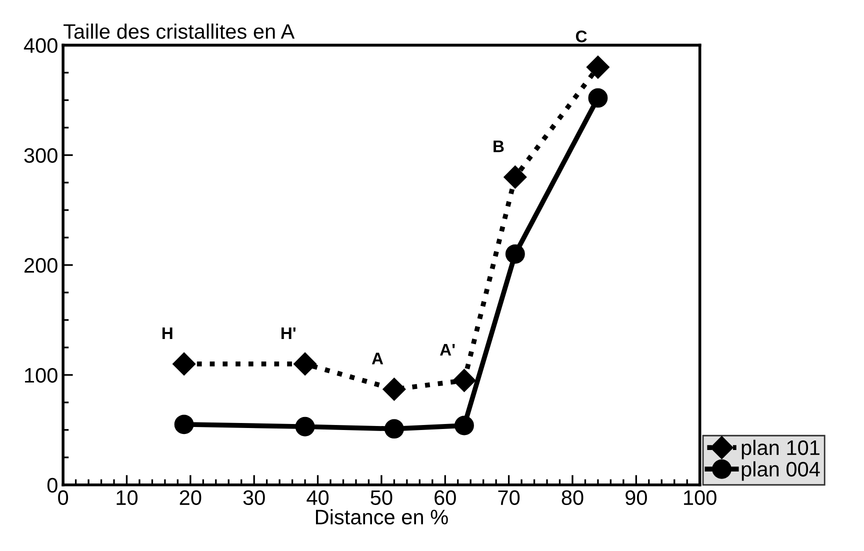 The height and width of the screenshot is (551, 864). I want to click on annotation: A', so click(447, 350).